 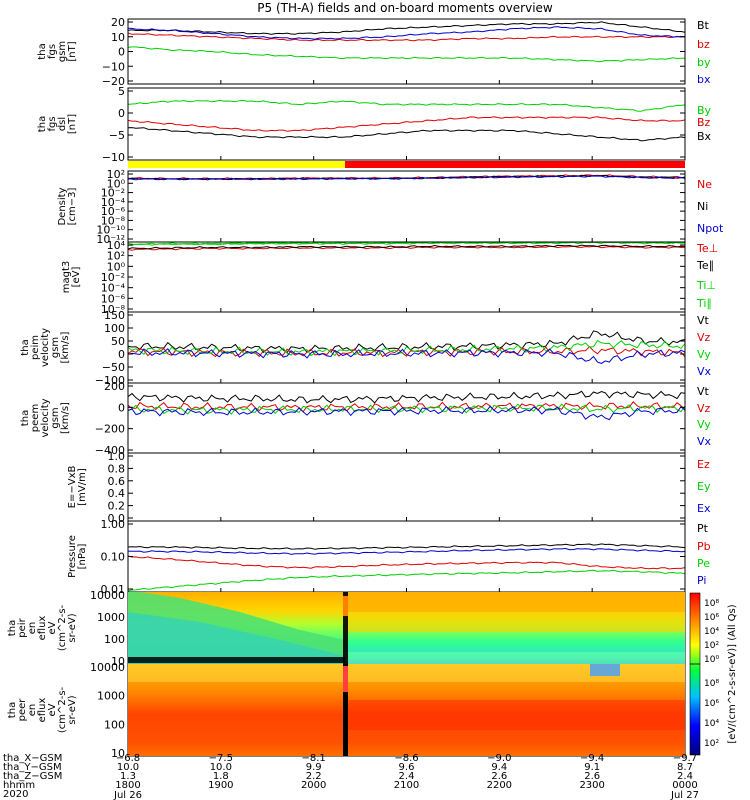 I want to click on legend-label: Npot, so click(x=710, y=228).